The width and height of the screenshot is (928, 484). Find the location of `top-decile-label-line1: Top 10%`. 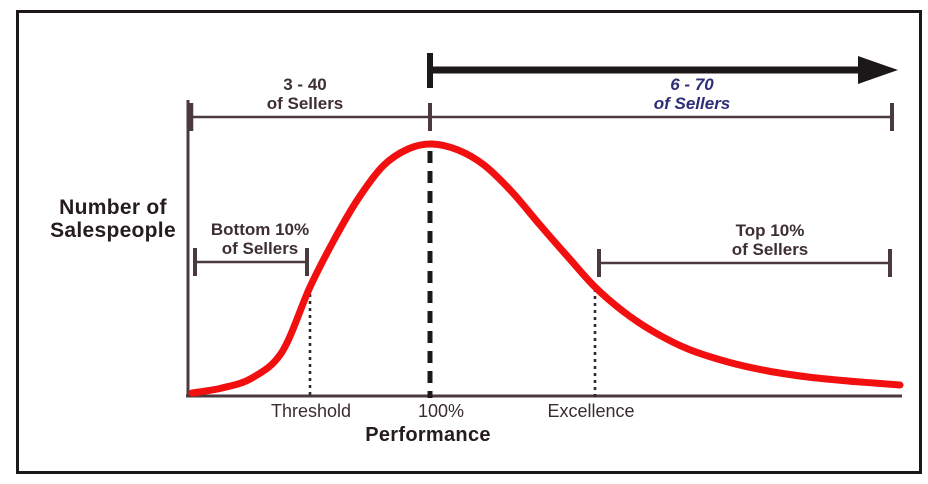

top-decile-label-line1: Top 10% is located at coordinates (770, 230).